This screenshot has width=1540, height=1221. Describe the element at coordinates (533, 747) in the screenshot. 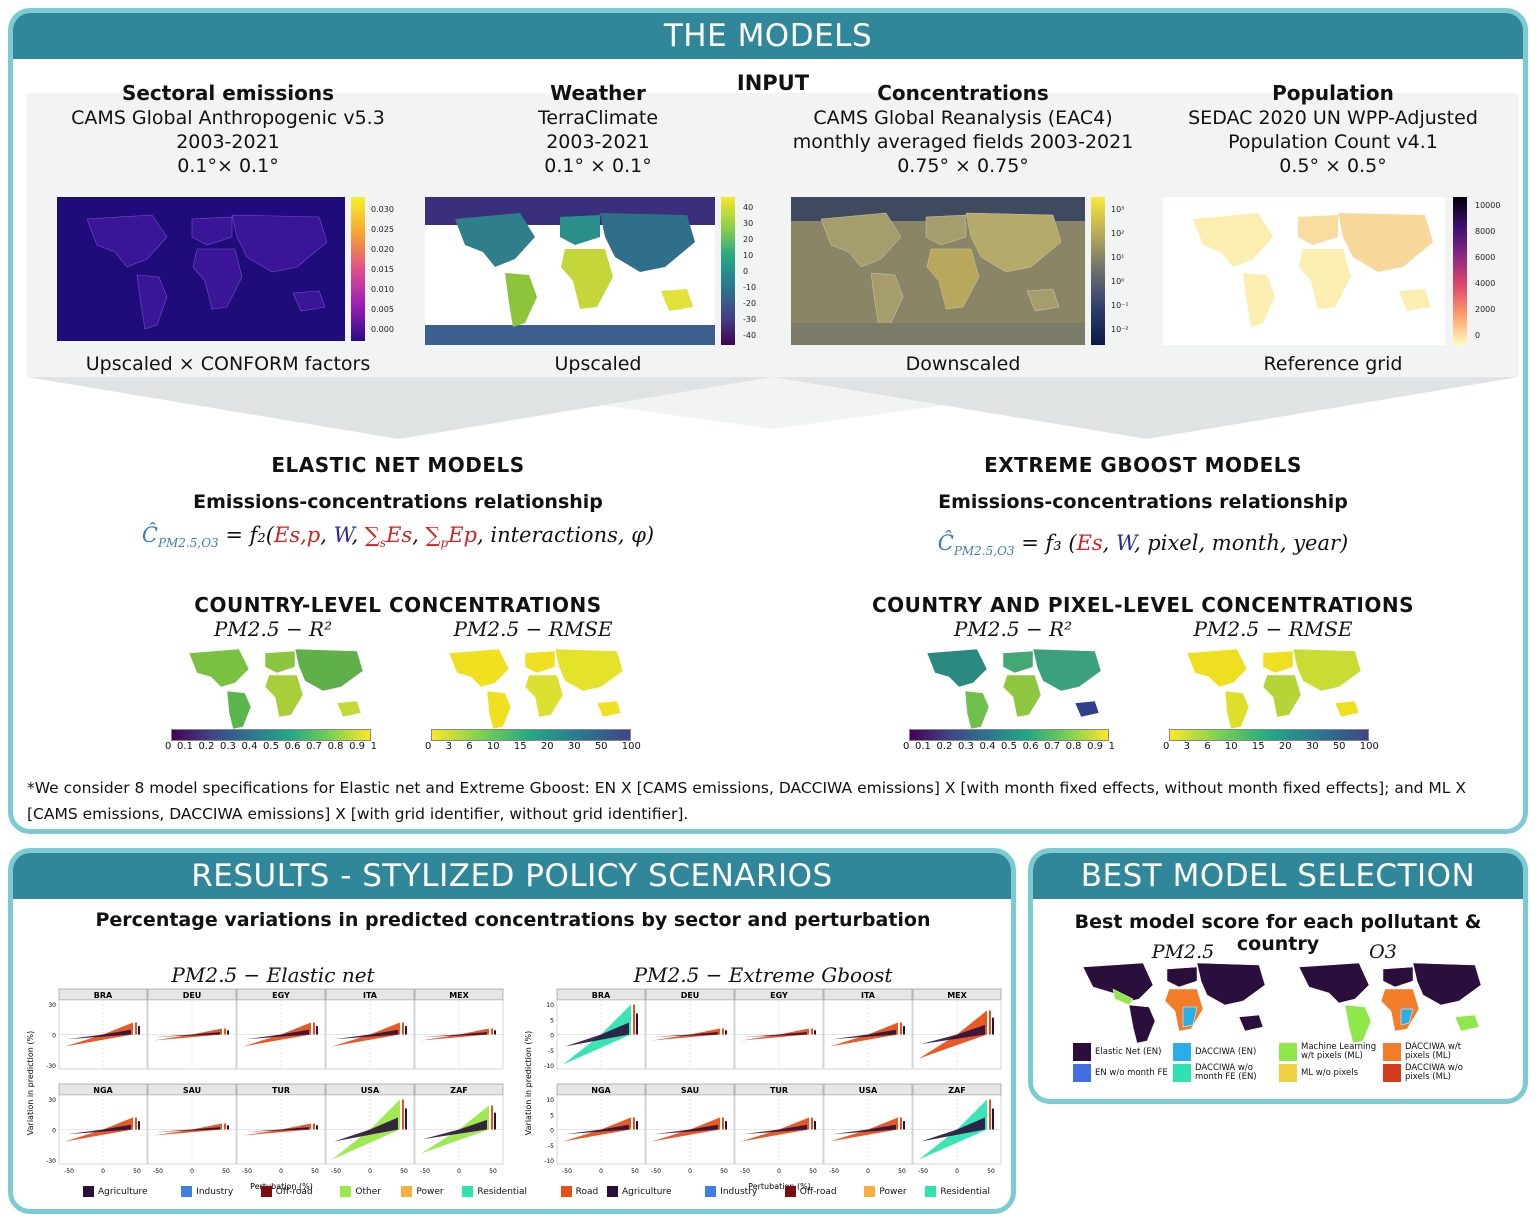

I see `elastic-rmse-ticks: 0 3 6 10 15 20 30 50 100` at that location.